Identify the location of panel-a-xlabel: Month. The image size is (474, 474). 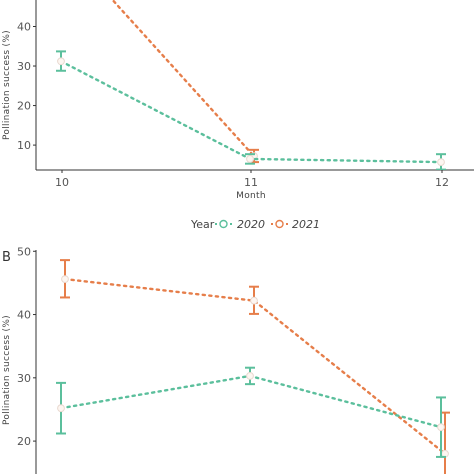
(251, 196).